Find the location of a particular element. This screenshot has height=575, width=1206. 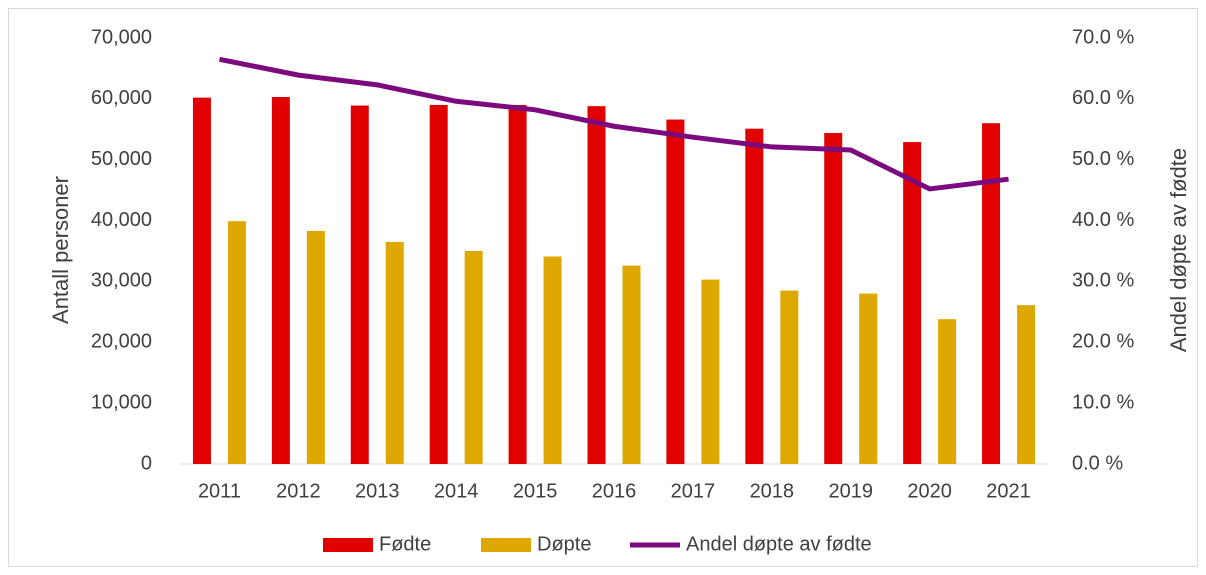

x-tick-label: 2015 is located at coordinates (535, 491).